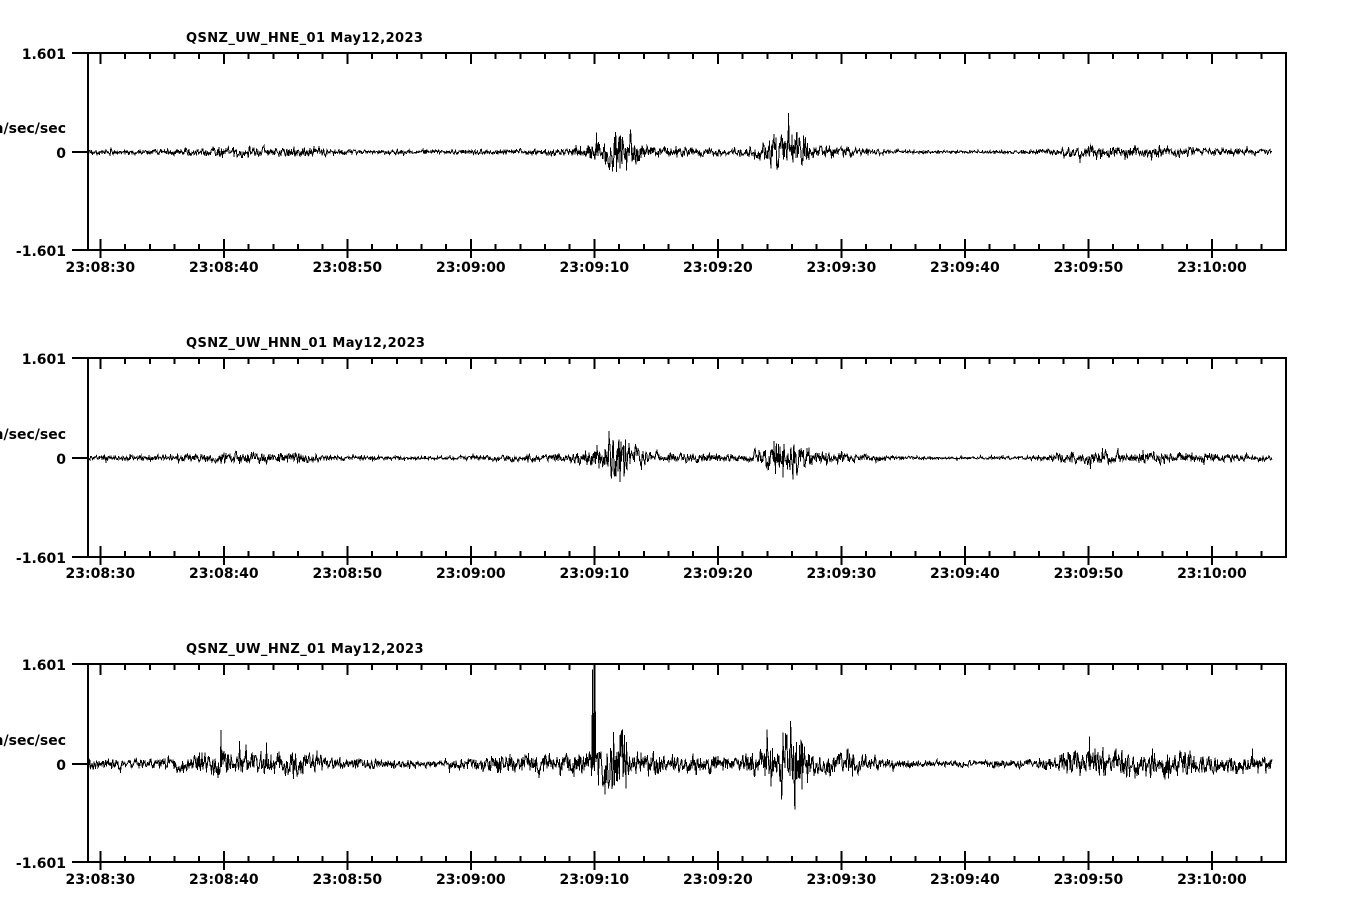 This screenshot has width=1358, height=924. Describe the element at coordinates (305, 343) in the screenshot. I see `panel-title: QSNZ_UW_HNN_01 May12,2023` at that location.